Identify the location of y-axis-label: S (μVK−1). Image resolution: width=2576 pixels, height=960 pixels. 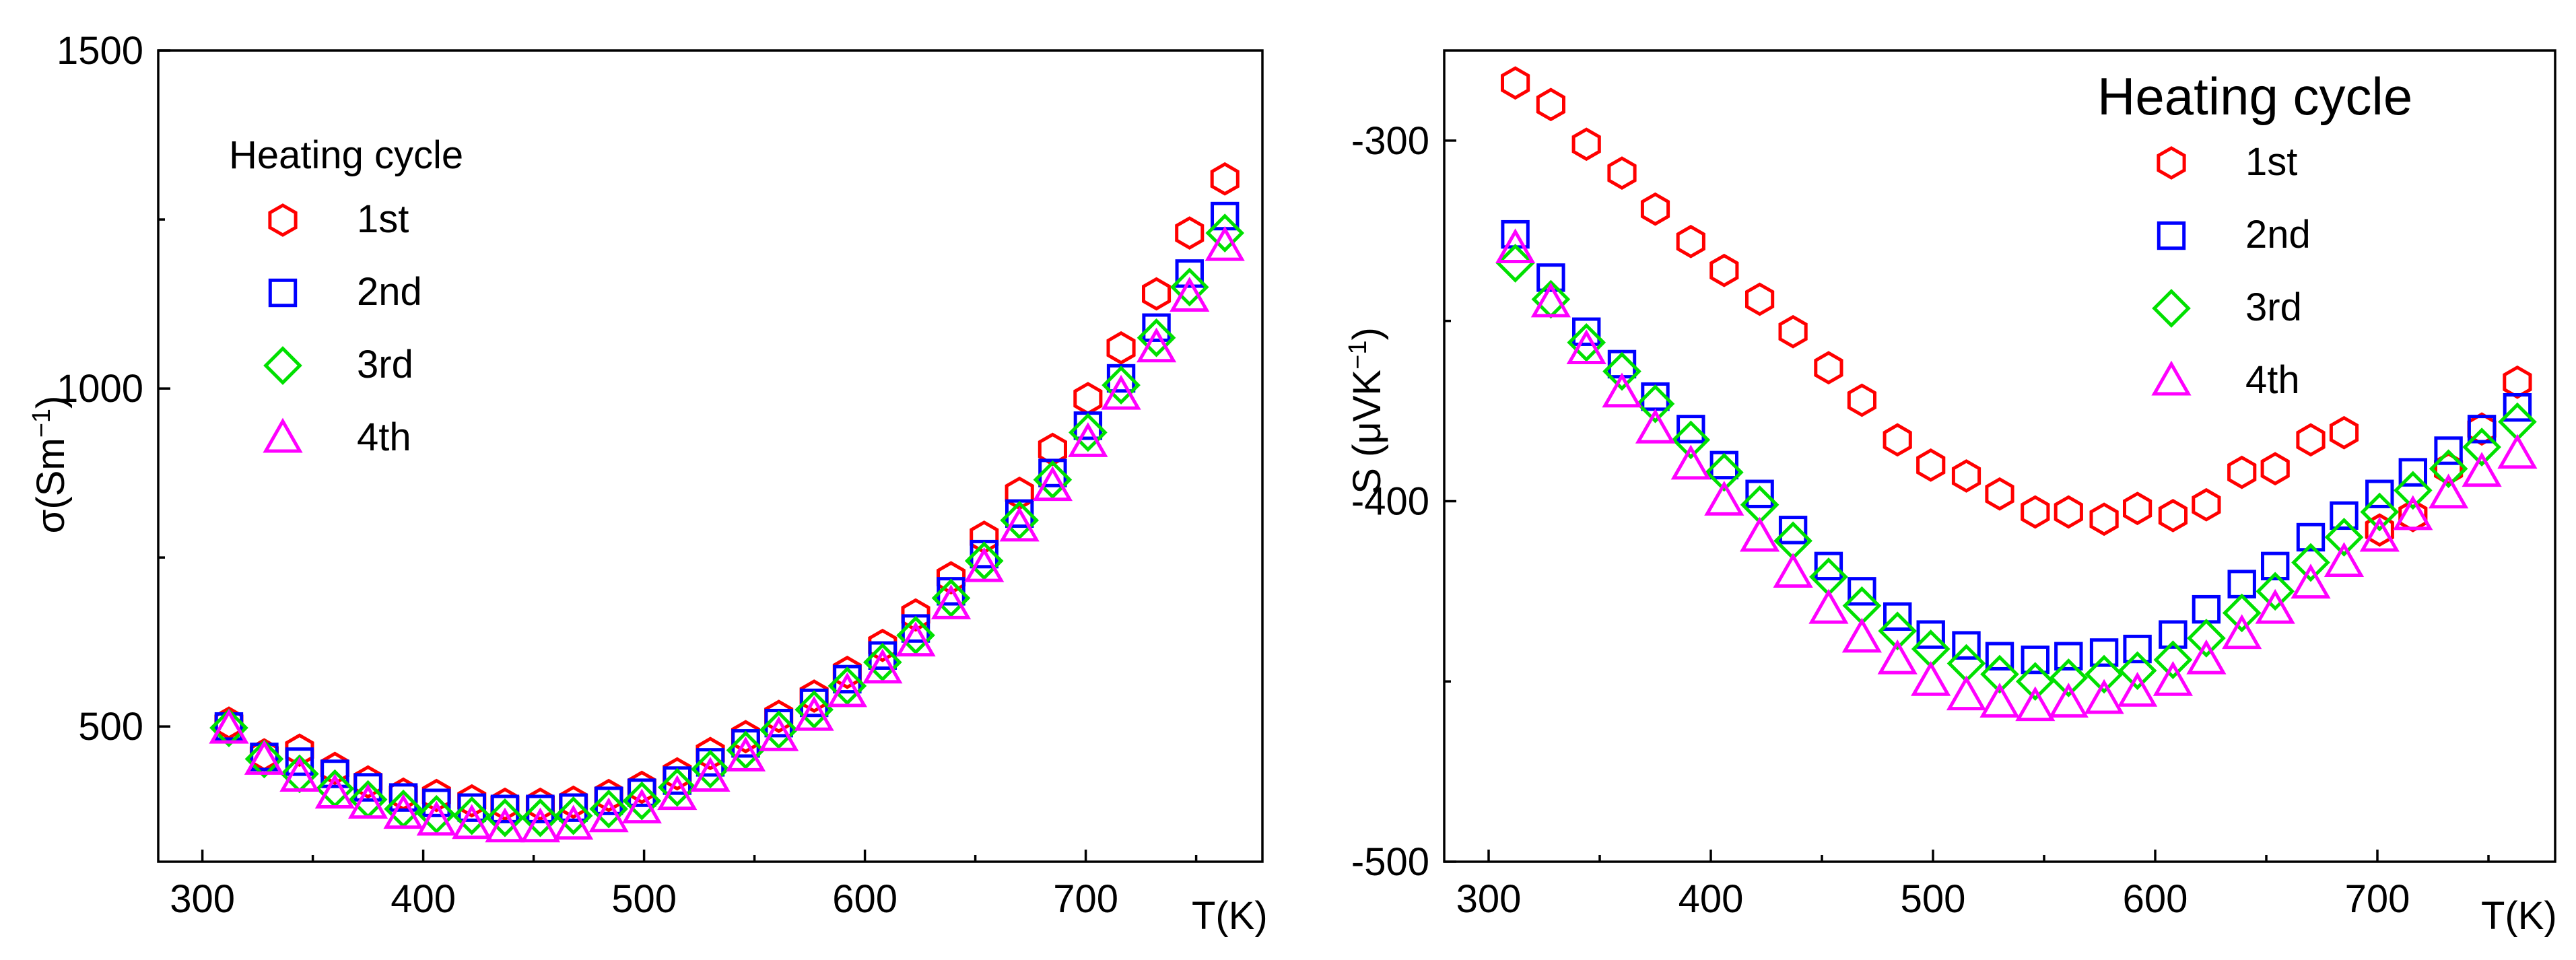
(1366, 410).